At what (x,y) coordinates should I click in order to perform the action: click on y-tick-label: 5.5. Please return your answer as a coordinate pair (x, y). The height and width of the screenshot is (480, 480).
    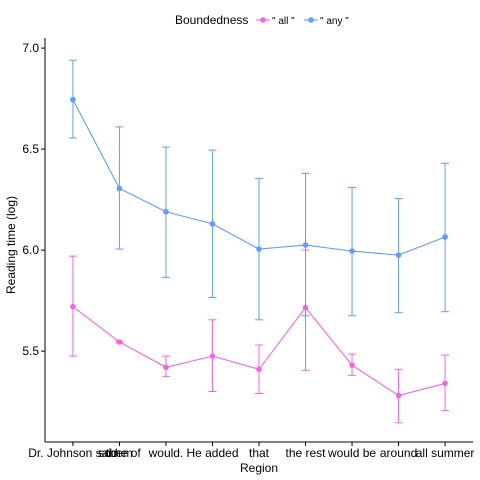
    Looking at the image, I should click on (30, 351).